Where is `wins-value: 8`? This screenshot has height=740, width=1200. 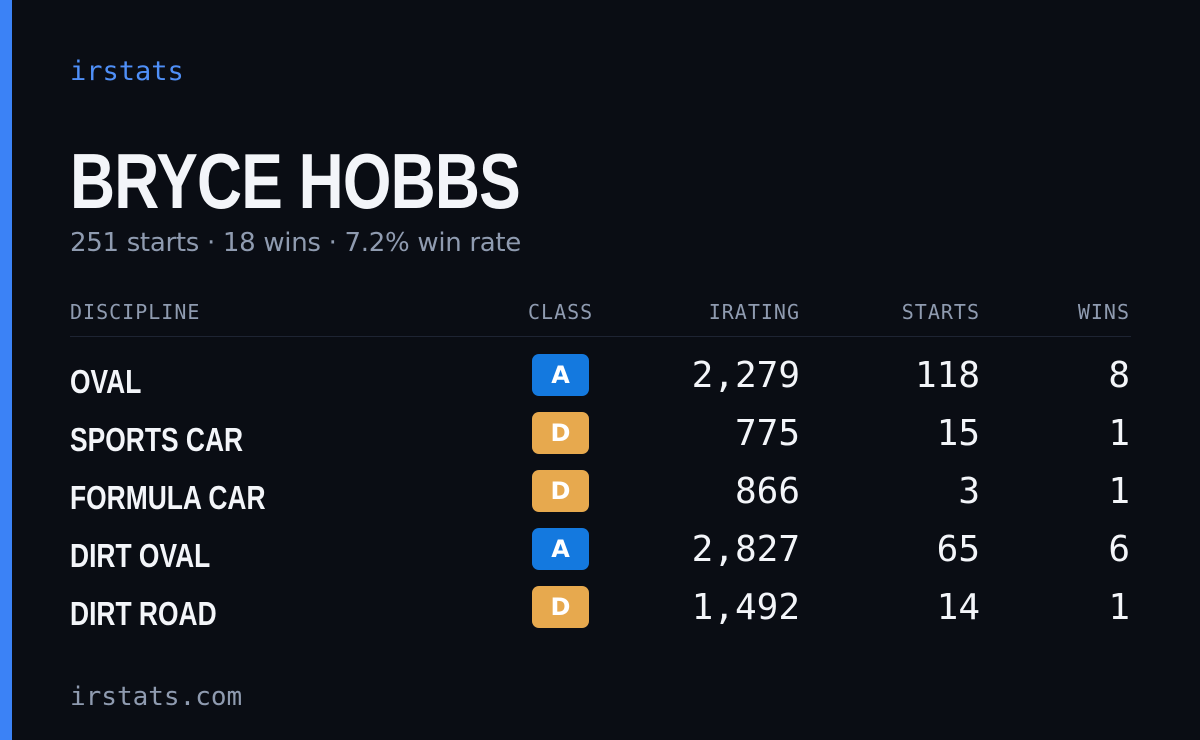 wins-value: 8 is located at coordinates (1119, 375).